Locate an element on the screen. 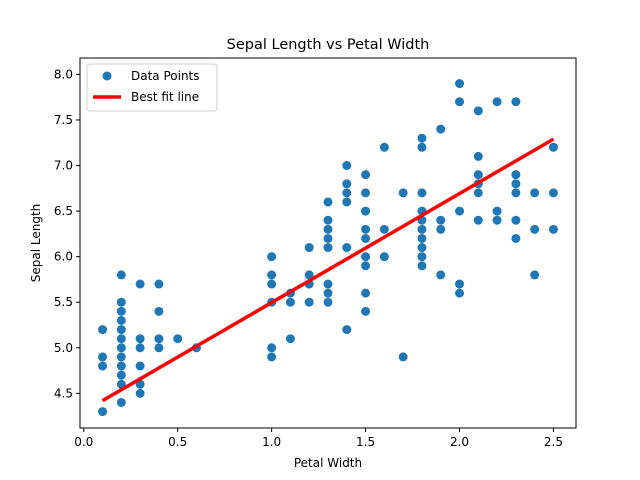 The height and width of the screenshot is (480, 640). legend: Data Points Best fit line is located at coordinates (152, 87).